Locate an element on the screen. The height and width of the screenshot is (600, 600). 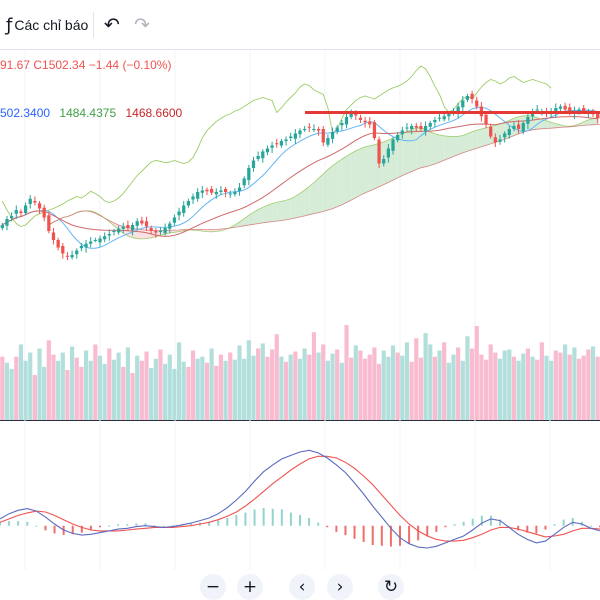
reset-chart-button: ↻ is located at coordinates (391, 587).